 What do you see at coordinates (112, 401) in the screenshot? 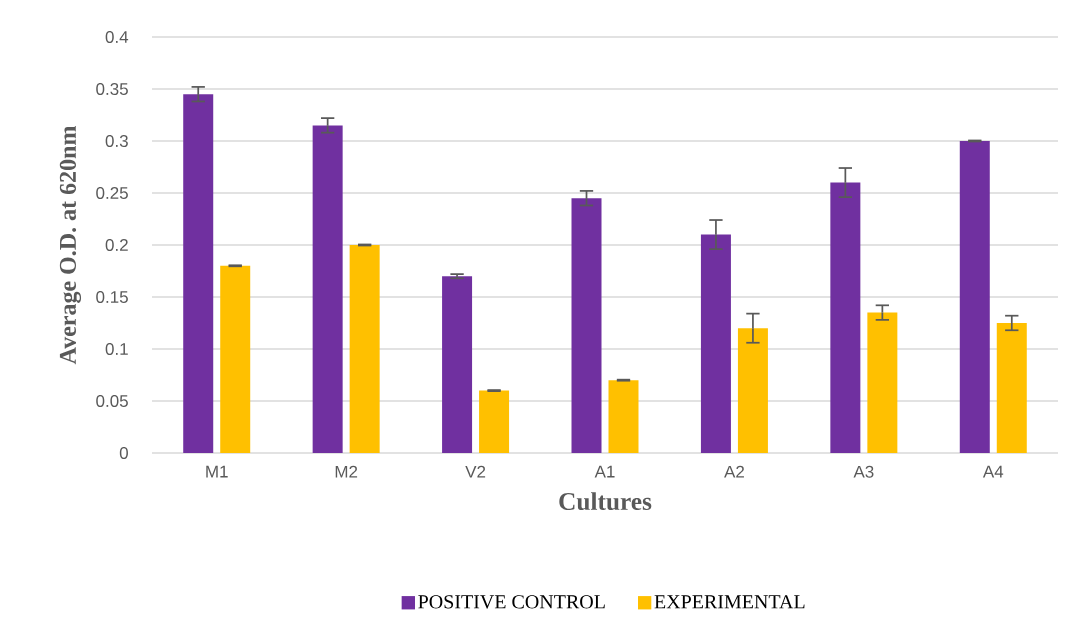
I see `y-tick-label: 0.05` at bounding box center [112, 401].